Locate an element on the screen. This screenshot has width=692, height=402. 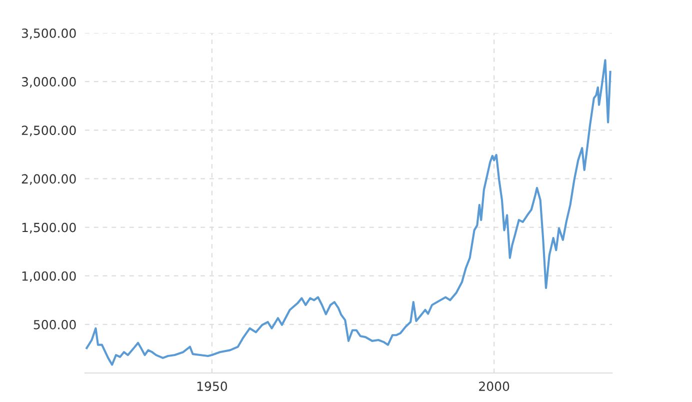
y-tick-label: 1,000.00 is located at coordinates (49, 276).